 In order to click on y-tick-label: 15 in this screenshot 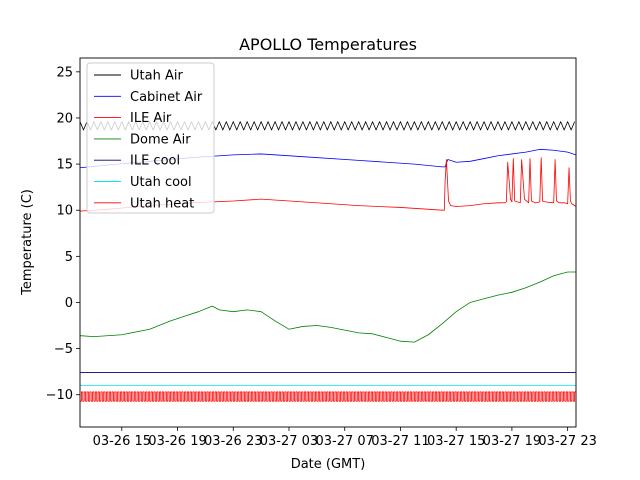, I will do `click(64, 165)`.